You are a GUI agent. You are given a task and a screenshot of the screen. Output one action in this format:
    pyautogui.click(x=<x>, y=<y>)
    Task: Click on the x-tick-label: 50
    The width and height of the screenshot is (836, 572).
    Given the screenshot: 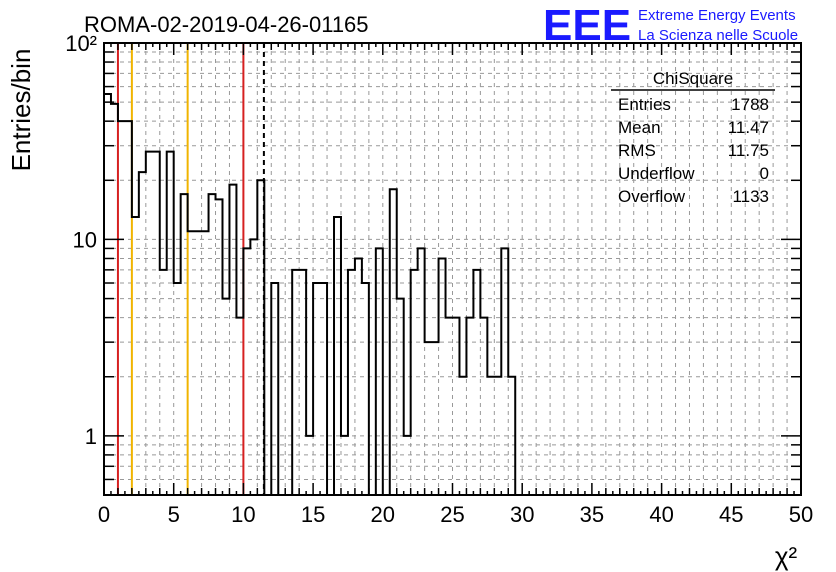 What is the action you would take?
    pyautogui.click(x=801, y=514)
    